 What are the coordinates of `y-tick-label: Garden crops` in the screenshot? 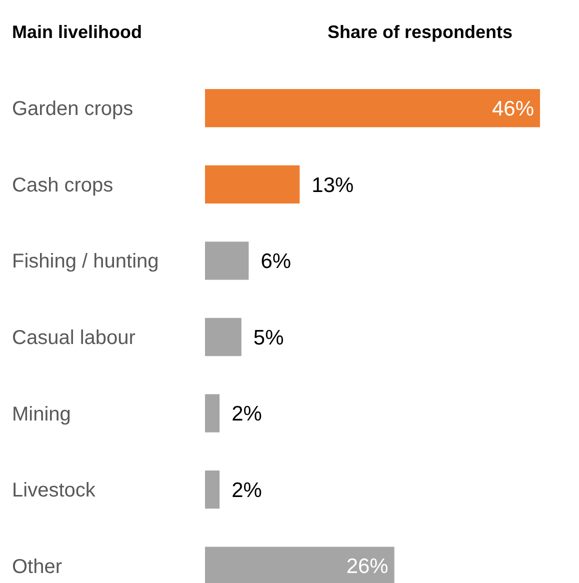 It's located at (73, 109).